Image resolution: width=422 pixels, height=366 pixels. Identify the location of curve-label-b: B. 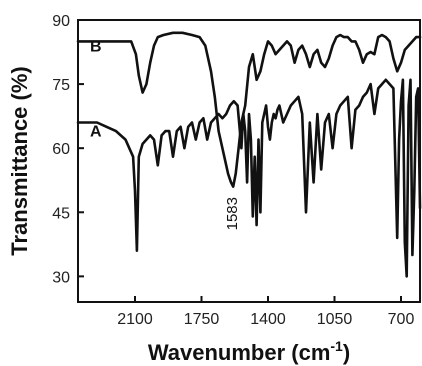
(96, 46).